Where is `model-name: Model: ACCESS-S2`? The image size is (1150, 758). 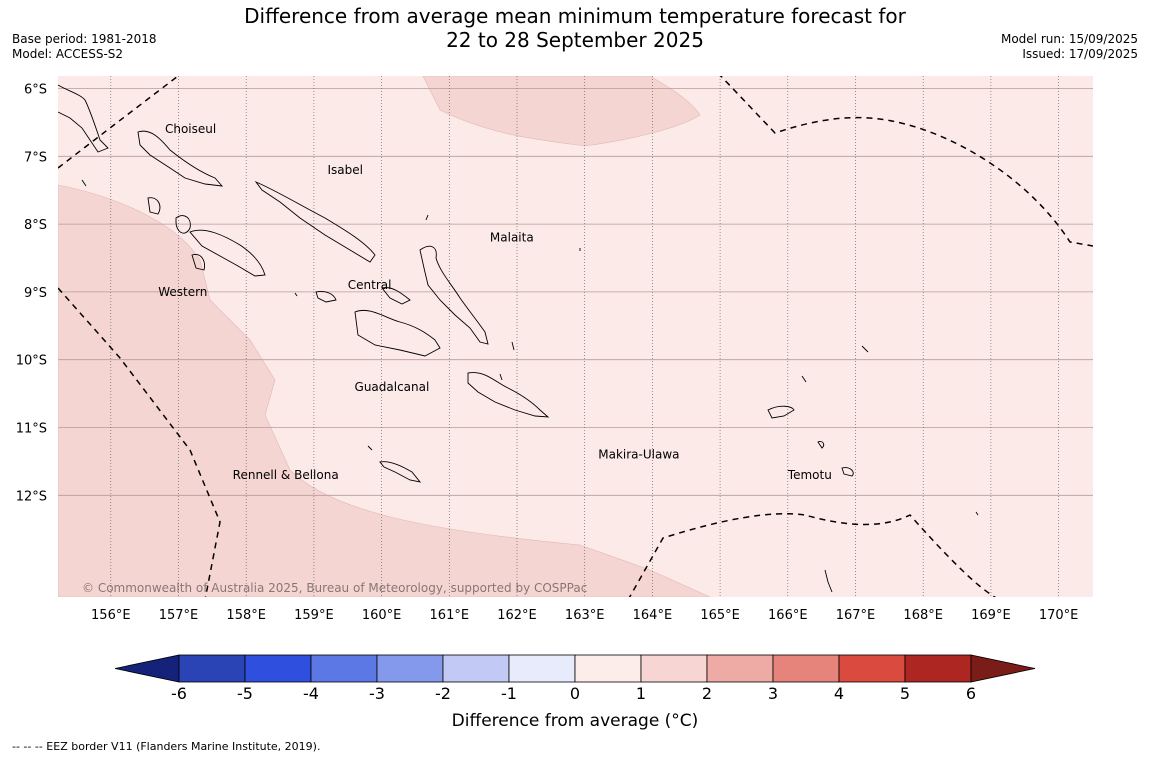
model-name: Model: ACCESS-S2 is located at coordinates (68, 54).